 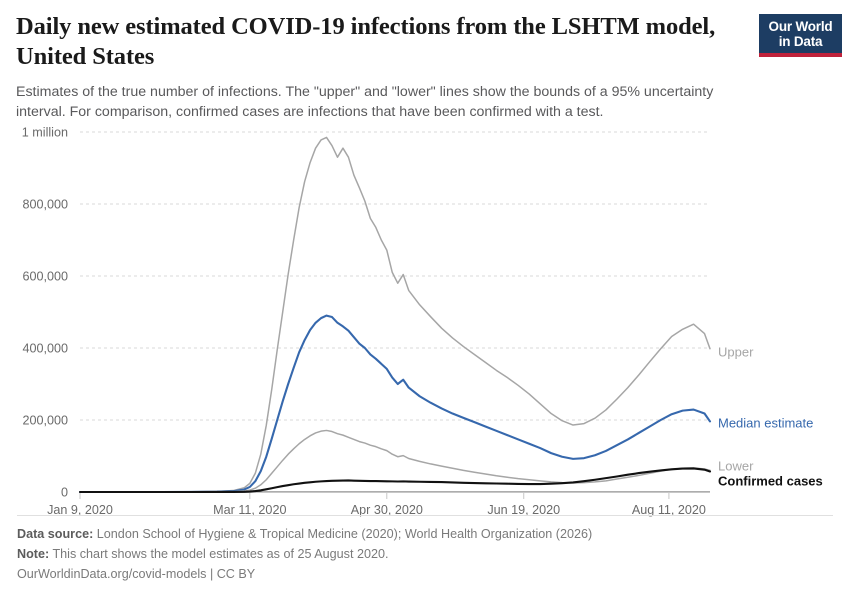 I want to click on footer-license: OurWorldinData.org/covid-models | CC BY, so click(x=136, y=574).